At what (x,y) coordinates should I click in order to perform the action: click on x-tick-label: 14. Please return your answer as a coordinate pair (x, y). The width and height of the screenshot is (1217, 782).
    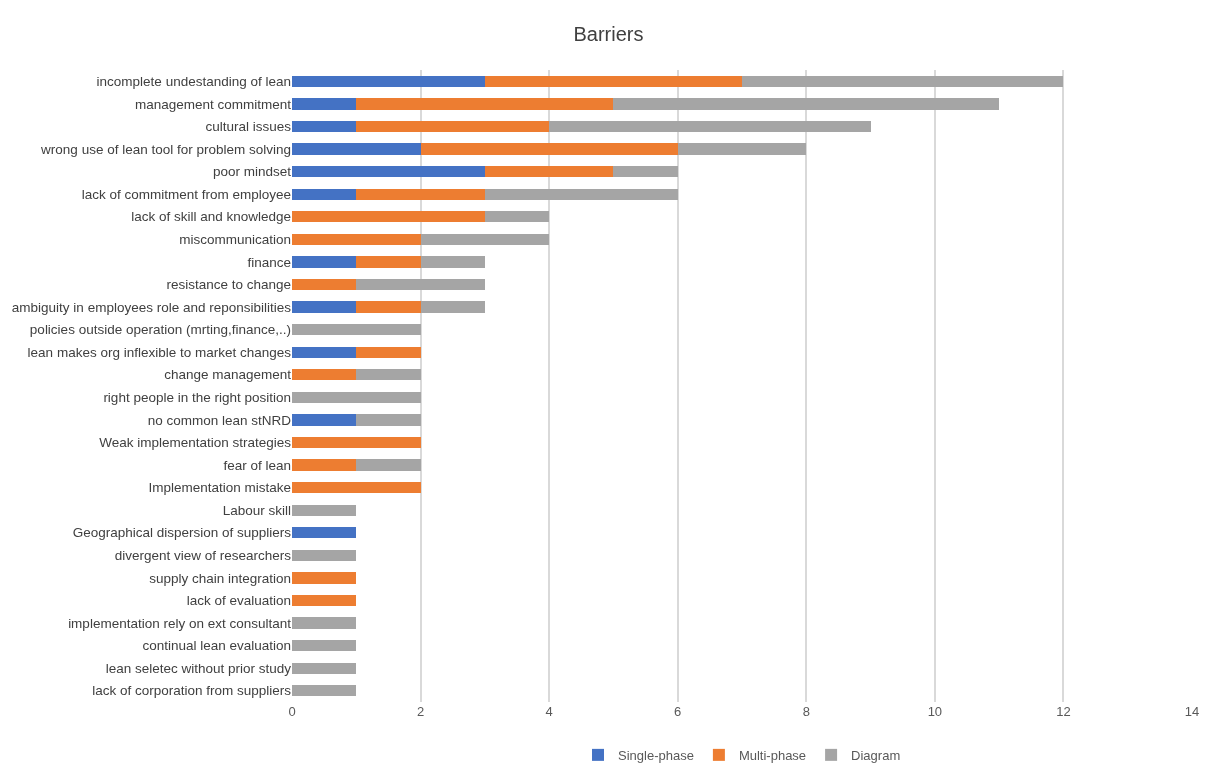
    Looking at the image, I should click on (1192, 711).